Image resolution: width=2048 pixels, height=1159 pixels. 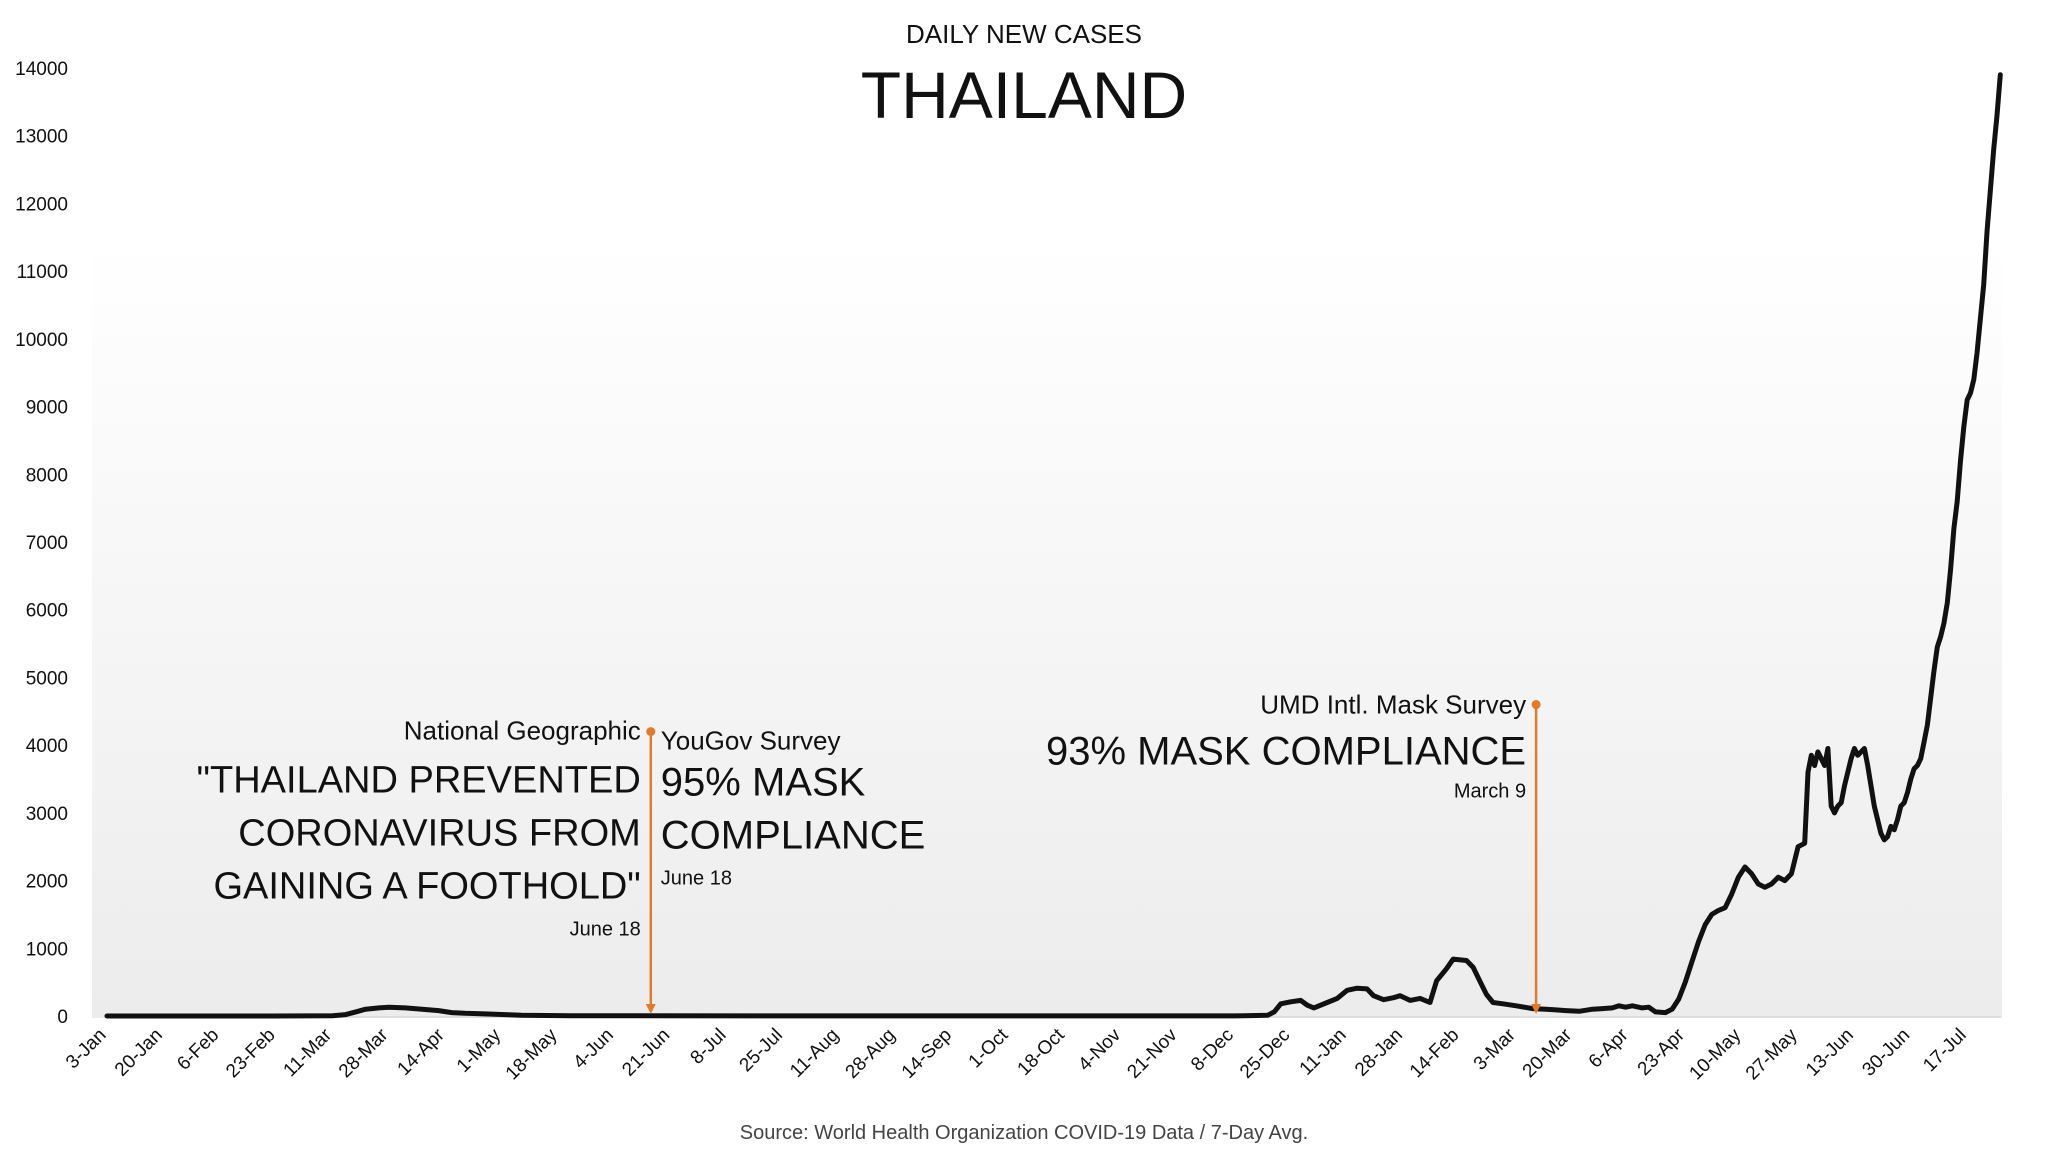 I want to click on y-tick-label: 3000, so click(x=47, y=814).